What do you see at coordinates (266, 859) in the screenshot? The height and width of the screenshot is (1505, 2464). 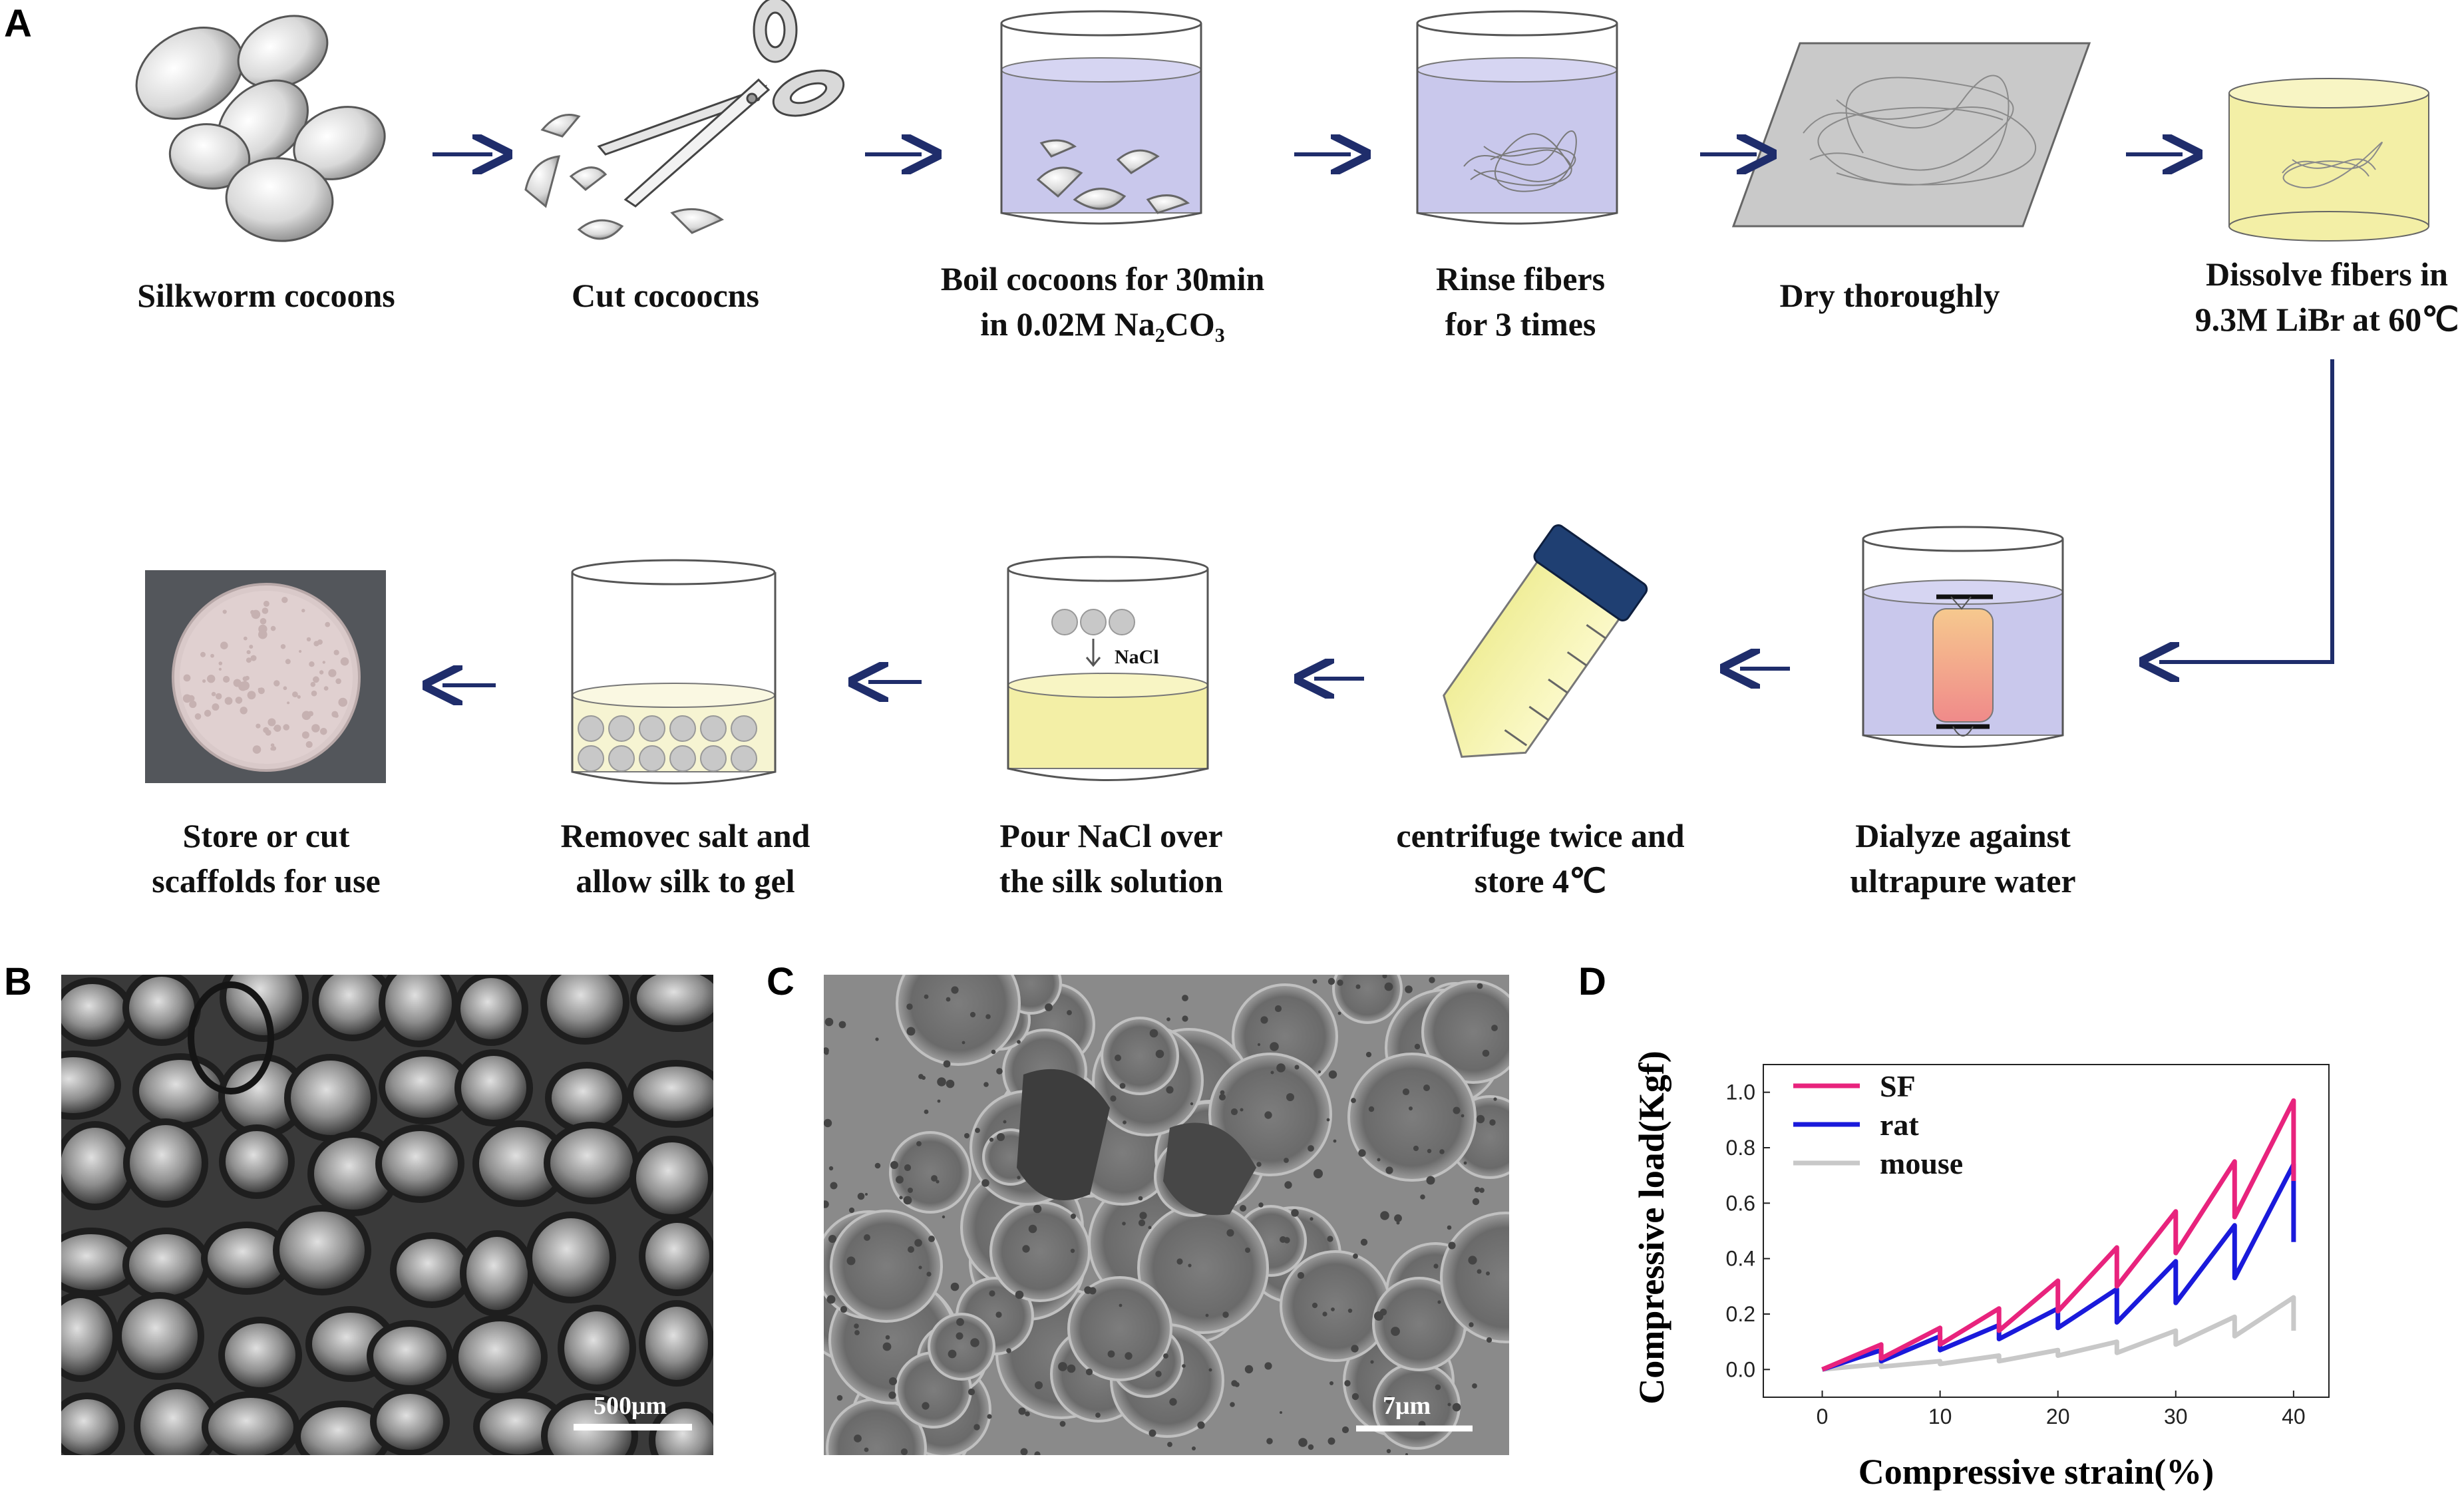 I see `step-caption-store: Store or cut scaffolds for use` at bounding box center [266, 859].